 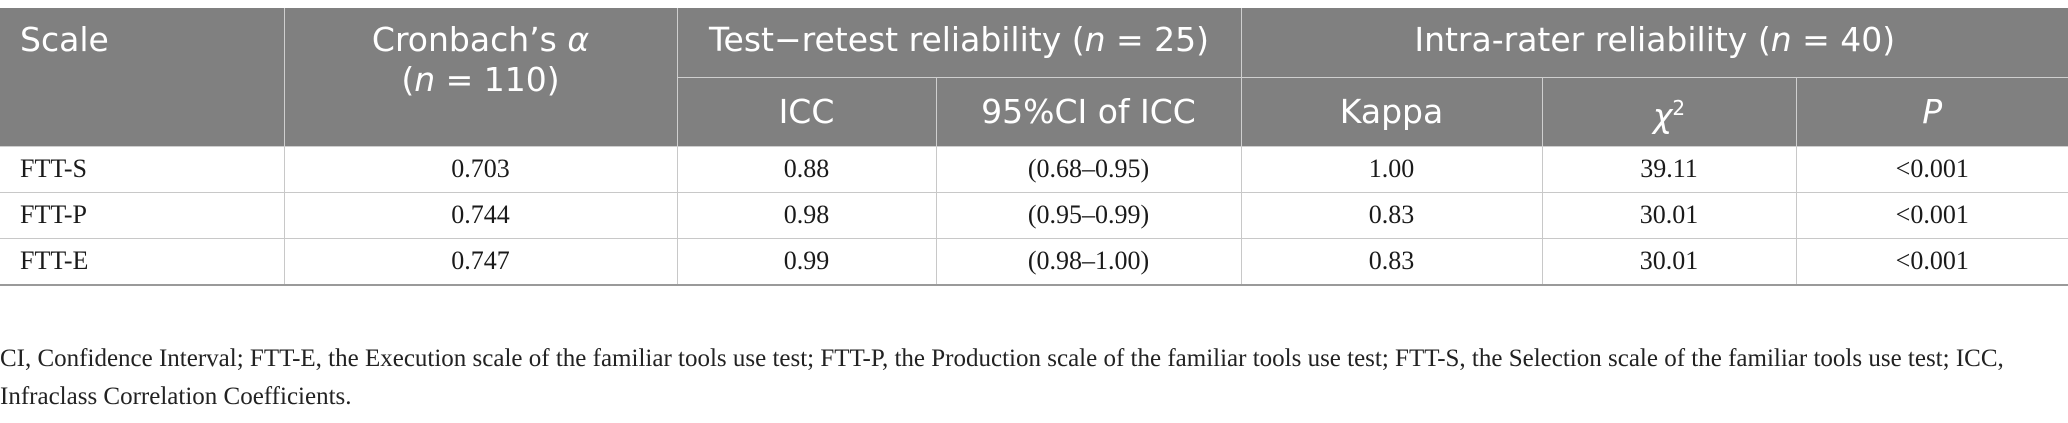 I want to click on header-chi-square: χ2, so click(x=1669, y=112).